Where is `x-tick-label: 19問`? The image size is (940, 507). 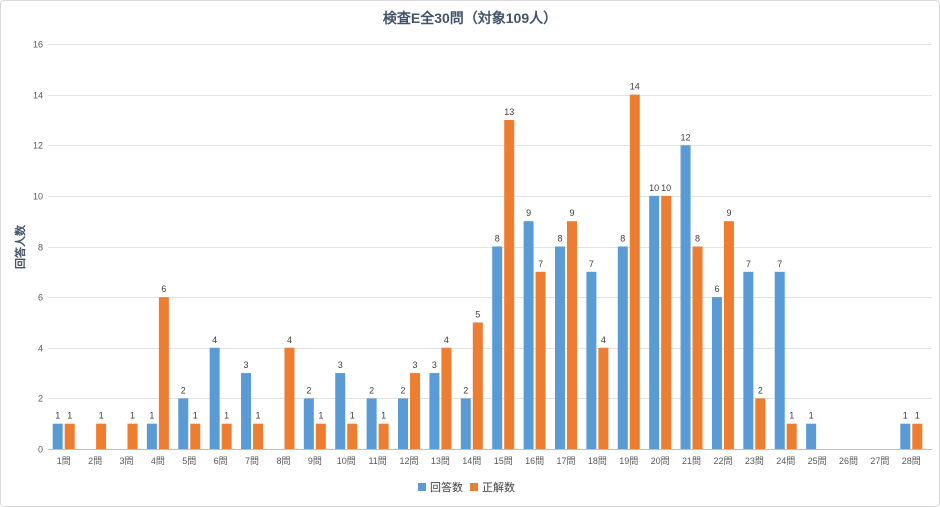
x-tick-label: 19問 is located at coordinates (628, 461).